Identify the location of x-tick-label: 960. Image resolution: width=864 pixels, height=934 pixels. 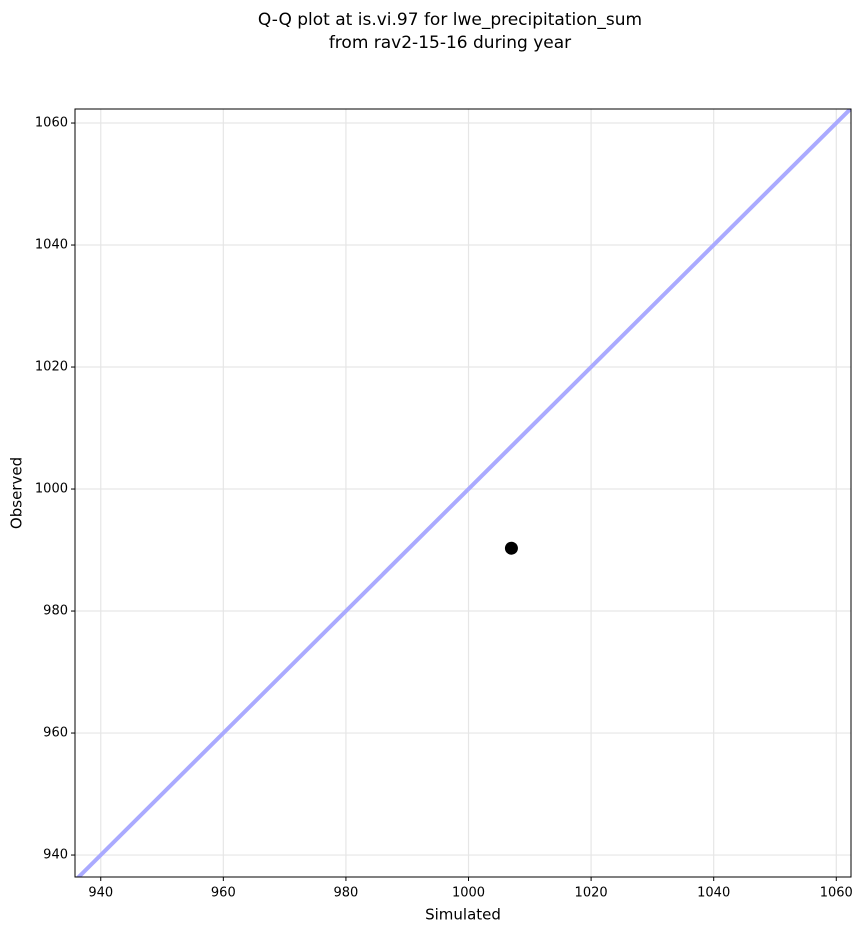
(223, 893).